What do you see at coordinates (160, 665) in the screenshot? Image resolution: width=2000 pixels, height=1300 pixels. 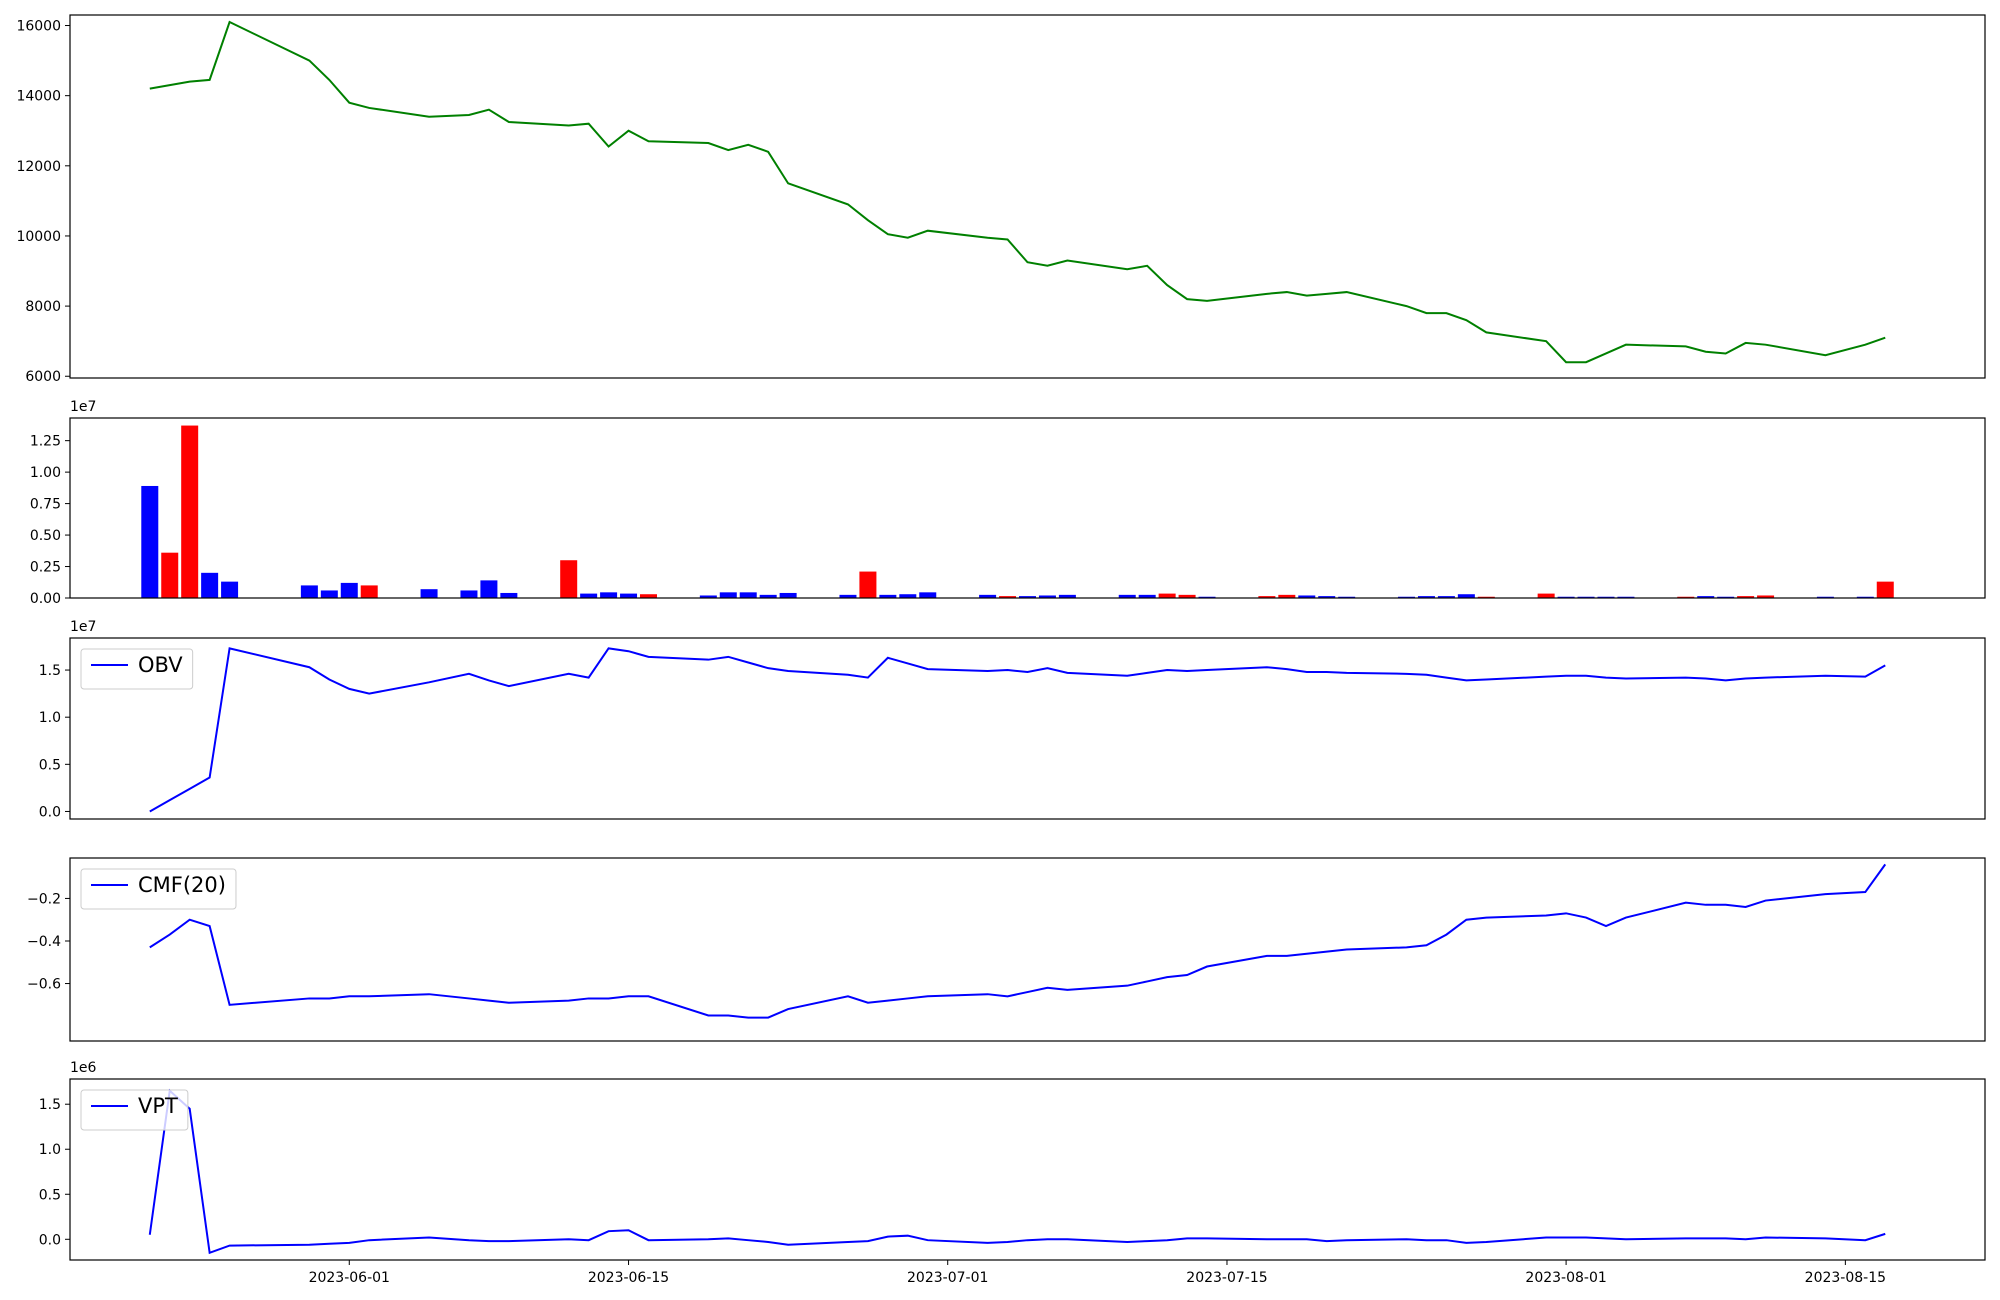 I see `legend-label: OBV` at bounding box center [160, 665].